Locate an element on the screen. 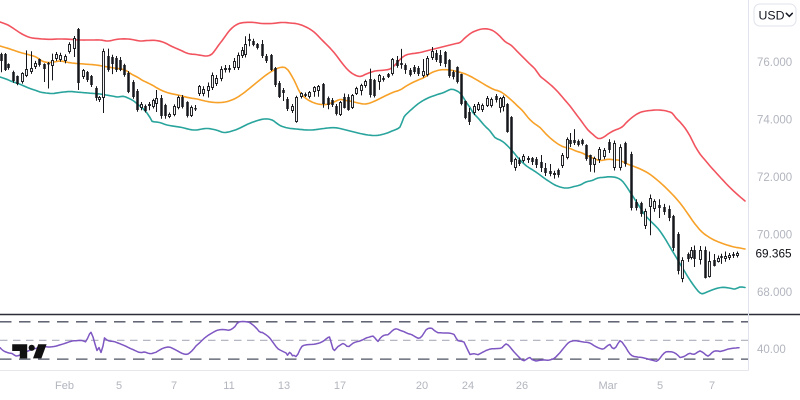  svg-text: 40.00 is located at coordinates (771, 350).